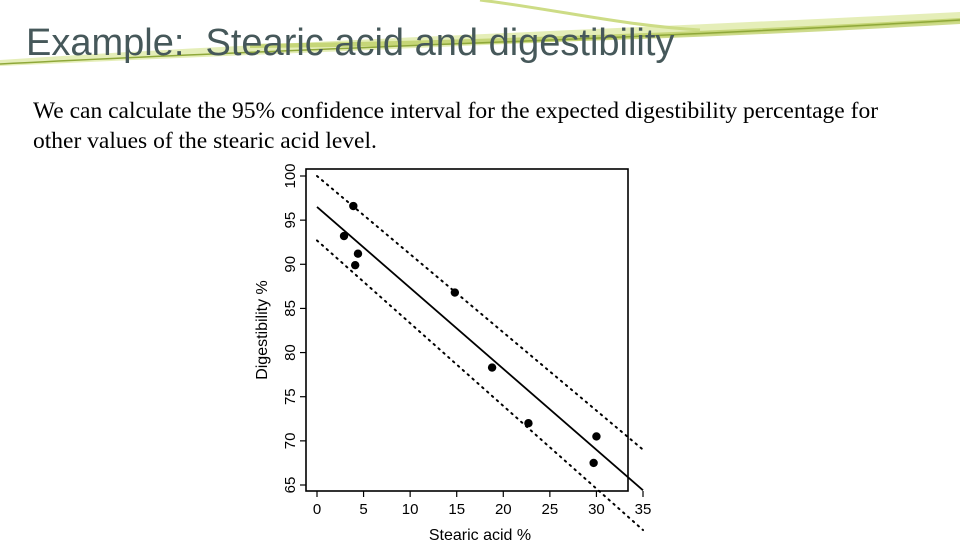 This screenshot has width=960, height=540. I want to click on swoosh-band-mid, so click(605, 33).